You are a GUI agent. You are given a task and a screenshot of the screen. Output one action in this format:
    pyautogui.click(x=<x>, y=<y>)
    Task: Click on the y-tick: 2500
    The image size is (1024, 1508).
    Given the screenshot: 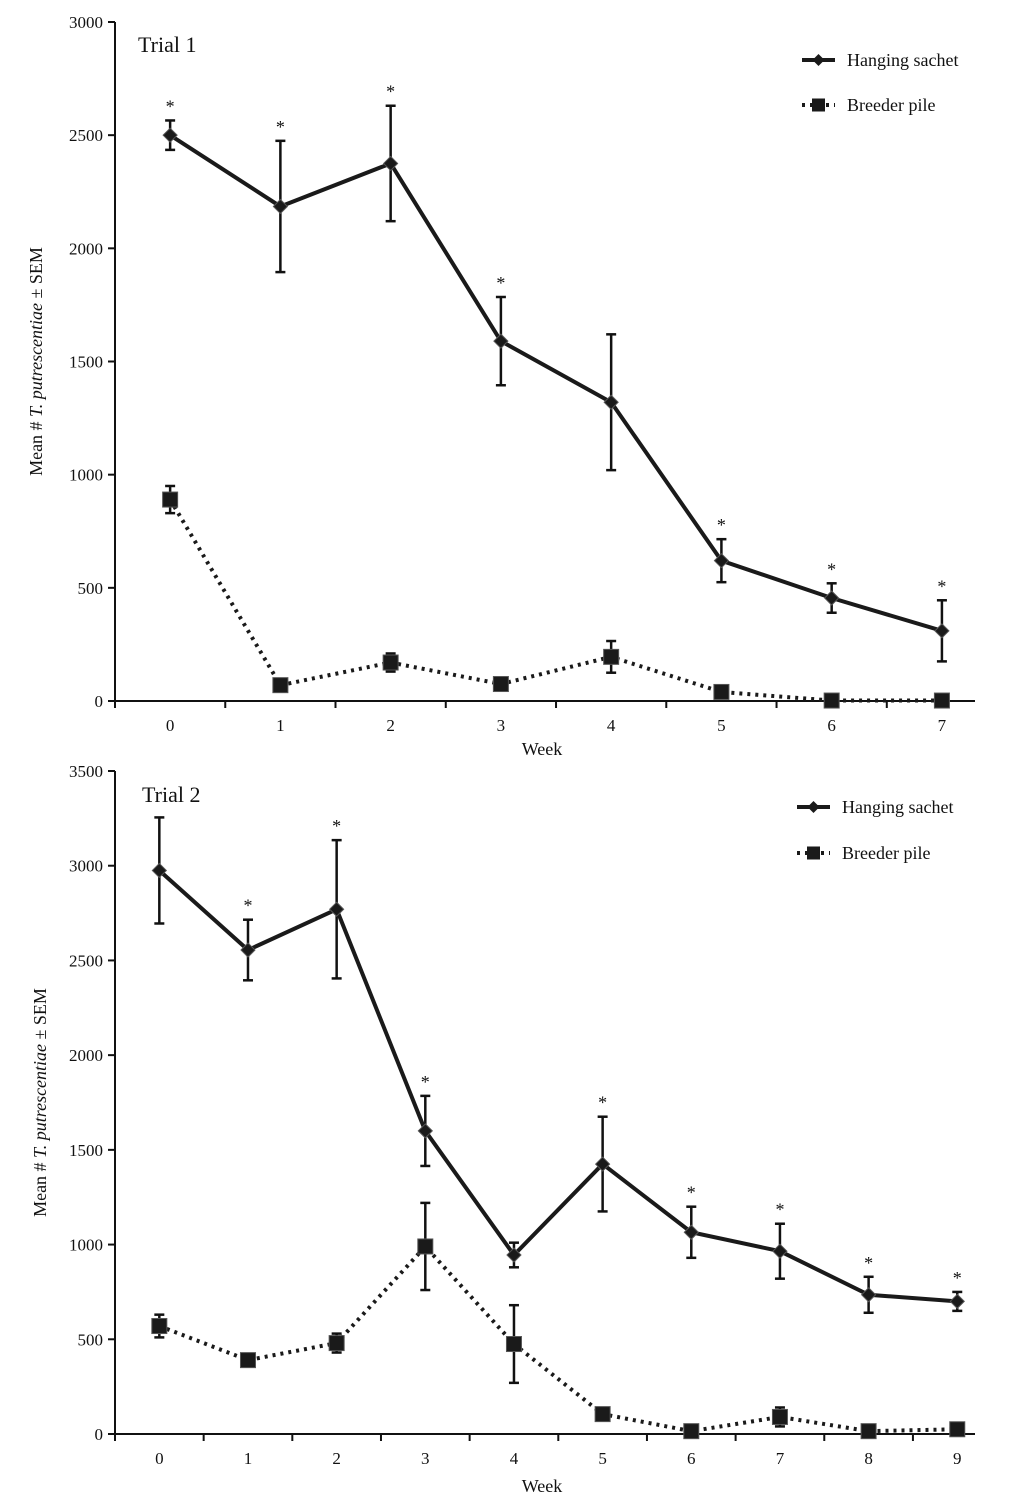 What is the action you would take?
    pyautogui.click(x=92, y=960)
    